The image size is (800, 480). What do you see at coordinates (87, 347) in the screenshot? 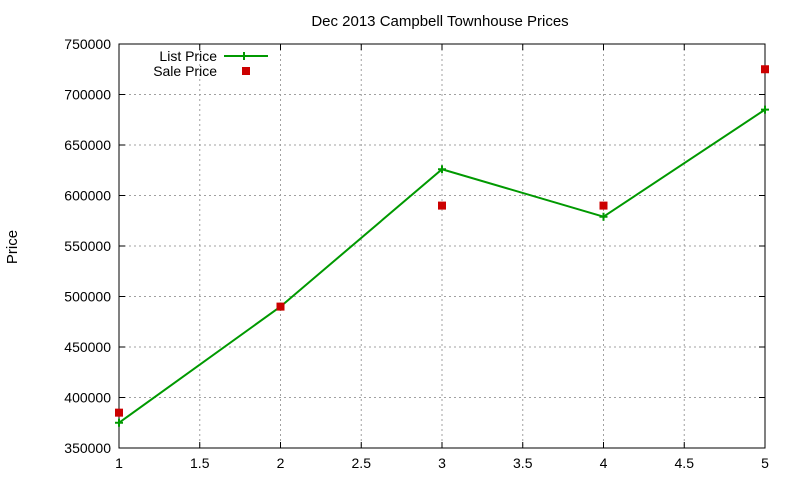
I see `y-tick-label: 450000` at bounding box center [87, 347].